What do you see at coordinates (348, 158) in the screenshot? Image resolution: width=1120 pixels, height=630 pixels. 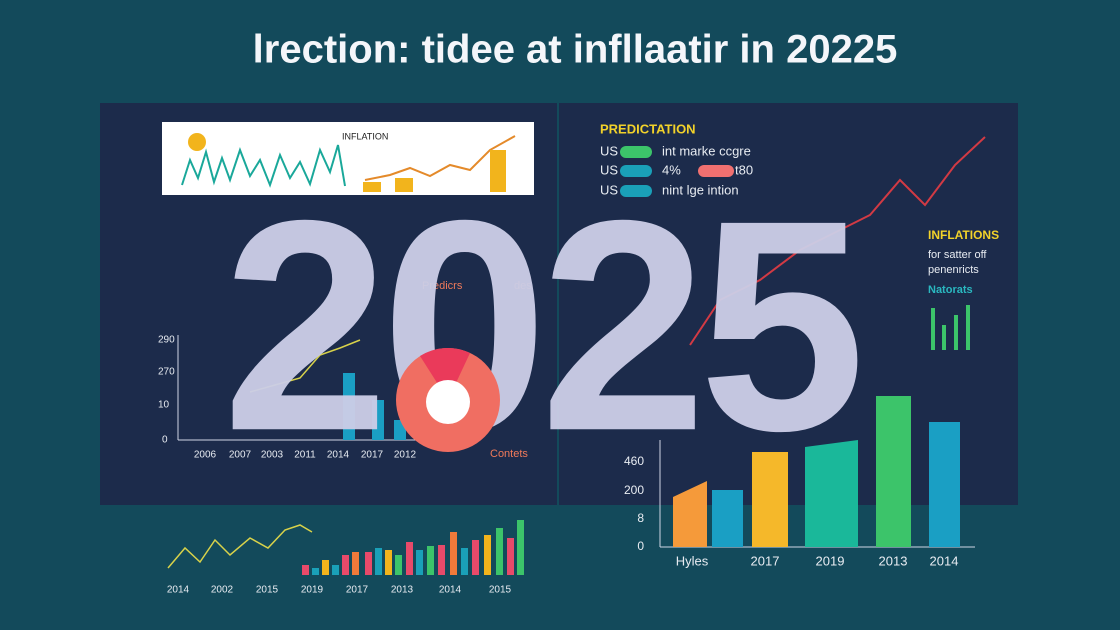 I see `inset` at bounding box center [348, 158].